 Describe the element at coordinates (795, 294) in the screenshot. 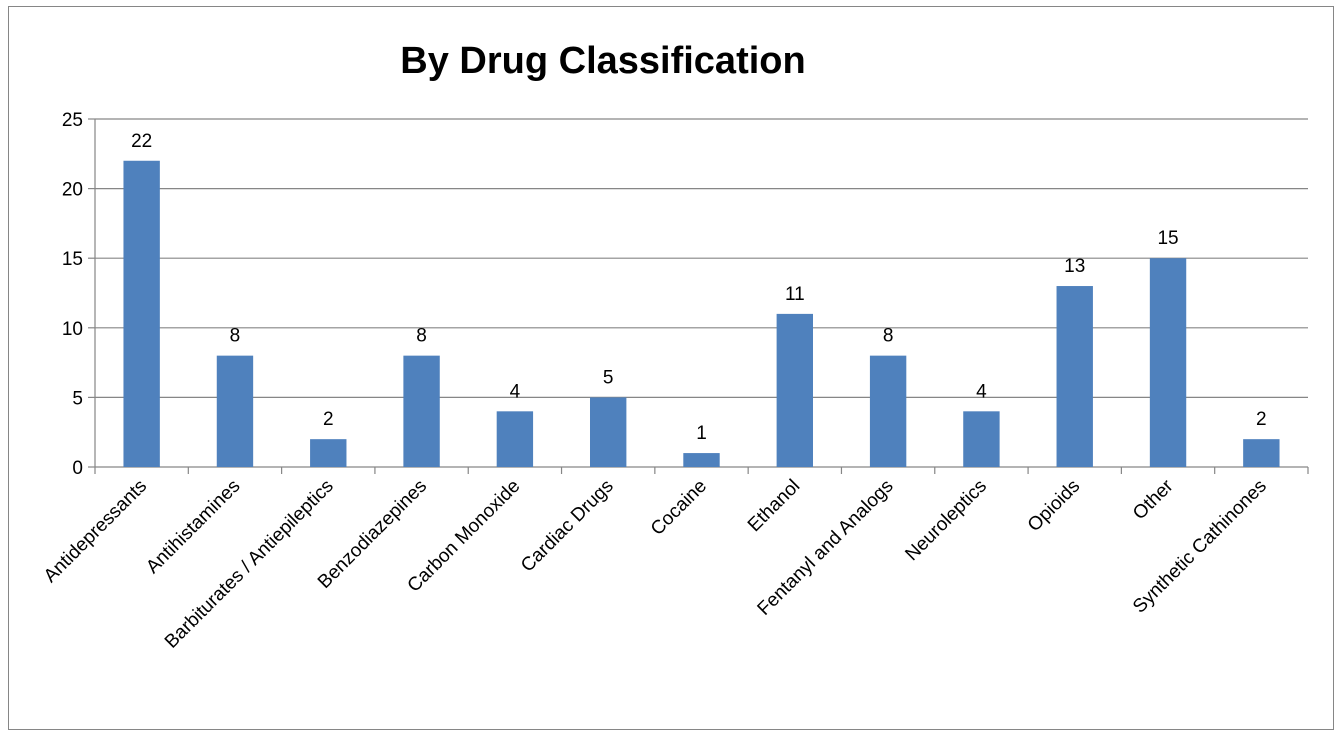

I see `data-label: 11` at that location.